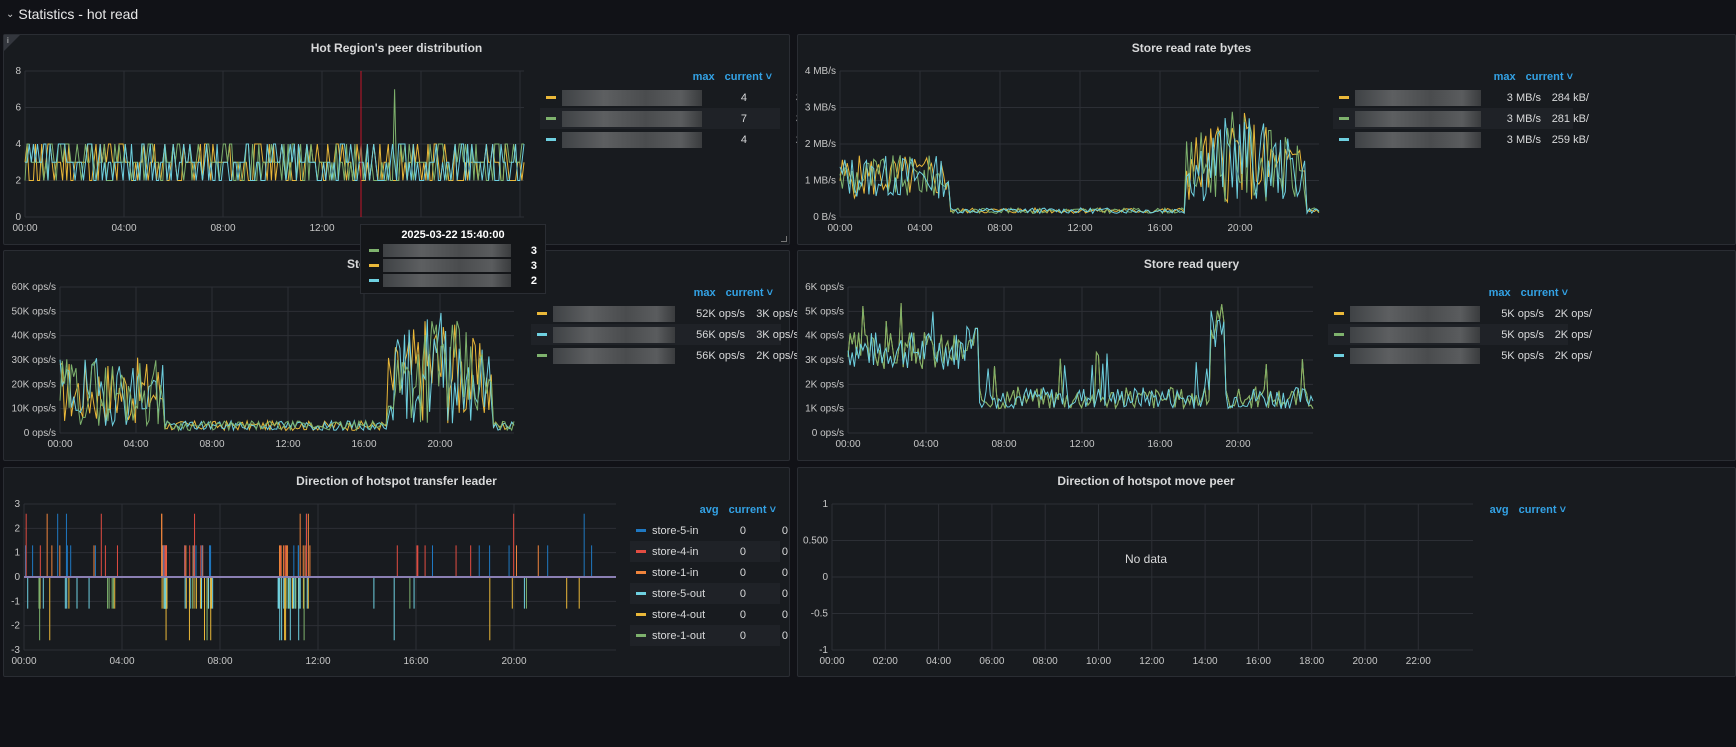  Describe the element at coordinates (665, 334) in the screenshot. I see `legend-row: 56K ops/s 3K ops/s` at that location.